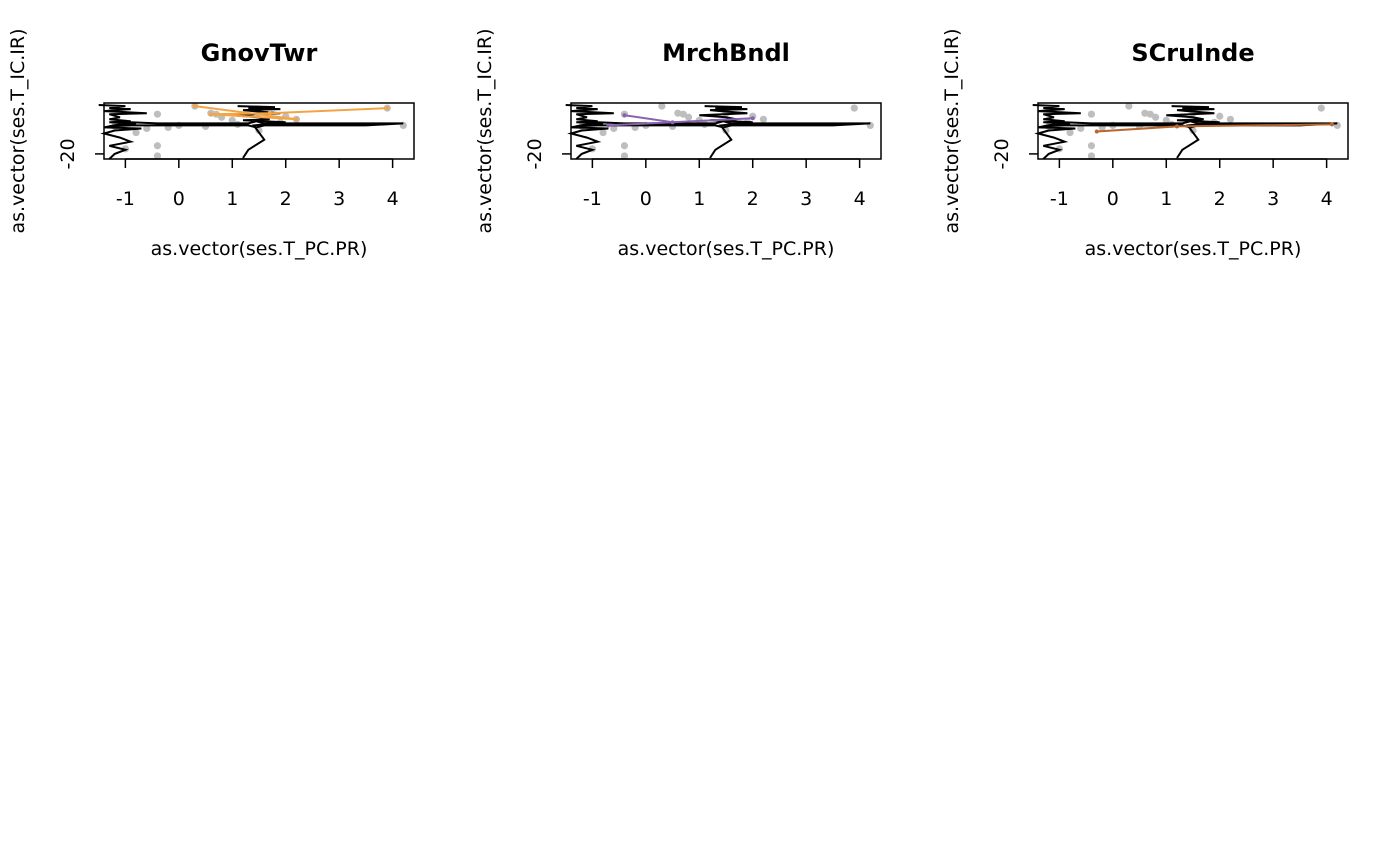 Image resolution: width=1400 pixels, height=866 pixels. I want to click on panel-title: MrchBndl, so click(726, 53).